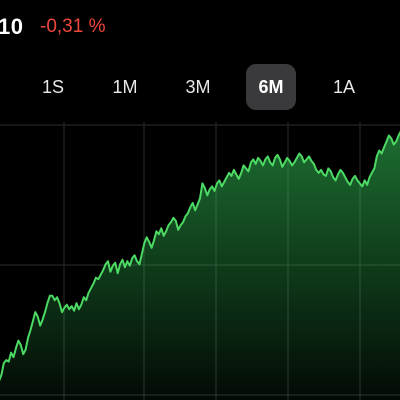 The image size is (400, 400). Describe the element at coordinates (12, 26) in the screenshot. I see `price-value: 10` at that location.